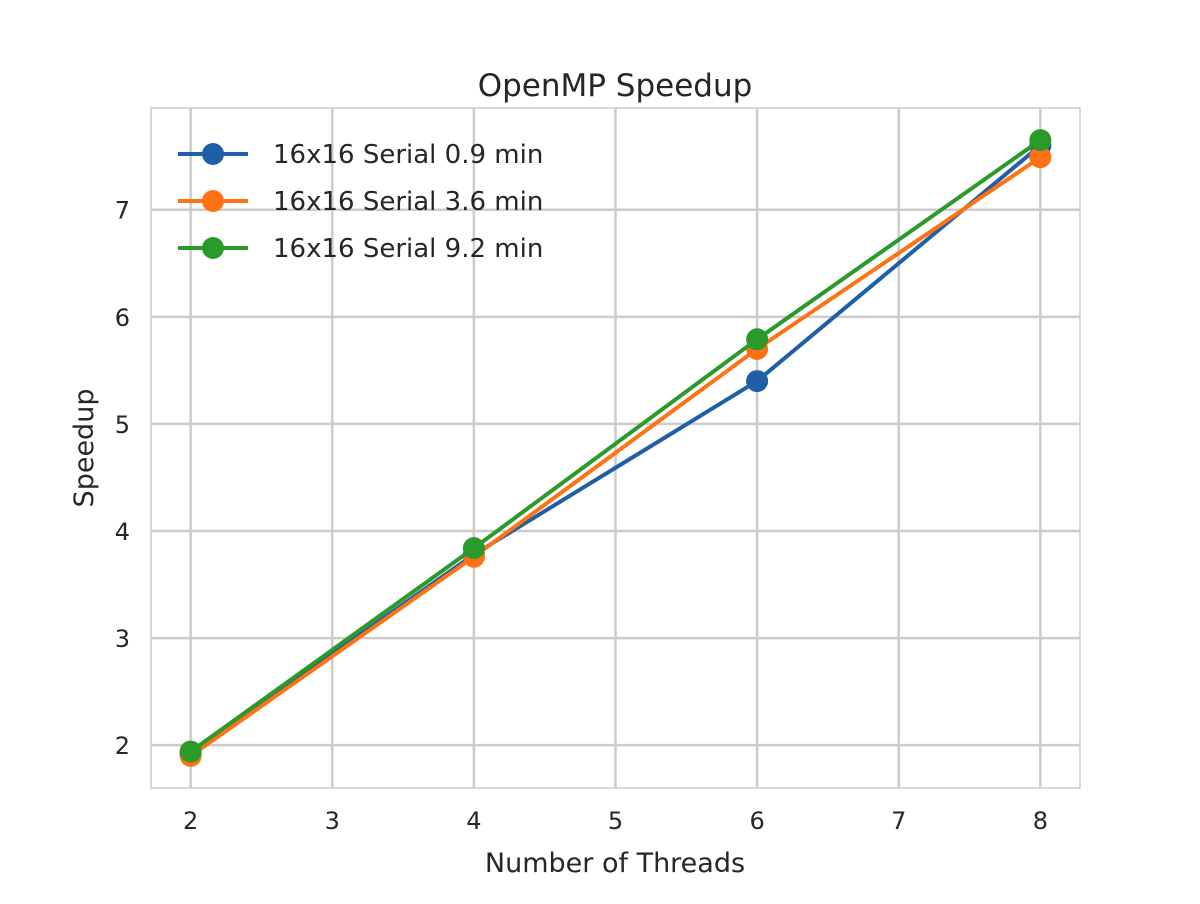 The image size is (1200, 904). What do you see at coordinates (122, 532) in the screenshot?
I see `y-tick-label: 4` at bounding box center [122, 532].